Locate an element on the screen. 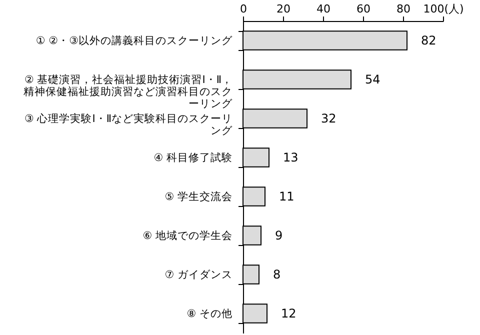  y-tick-label: ⑧ その他 is located at coordinates (209, 314).